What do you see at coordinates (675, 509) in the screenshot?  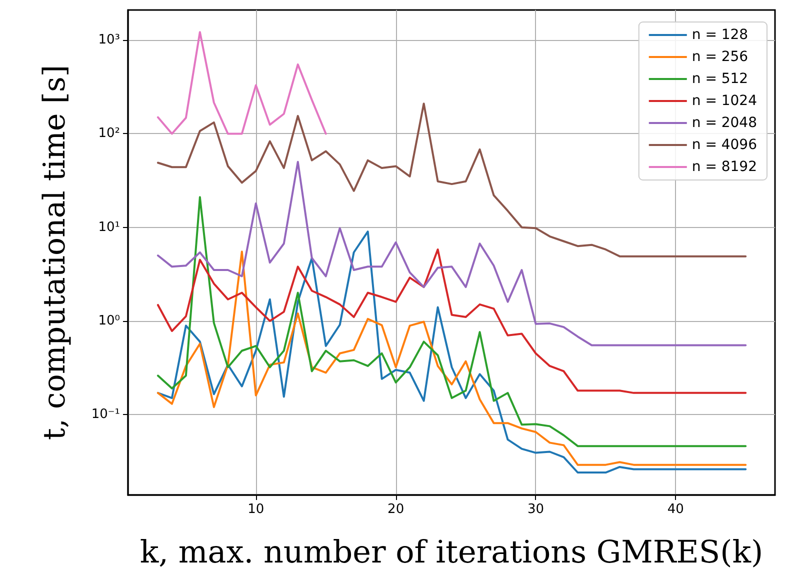 I see `x-tick-label: 40` at bounding box center [675, 509].